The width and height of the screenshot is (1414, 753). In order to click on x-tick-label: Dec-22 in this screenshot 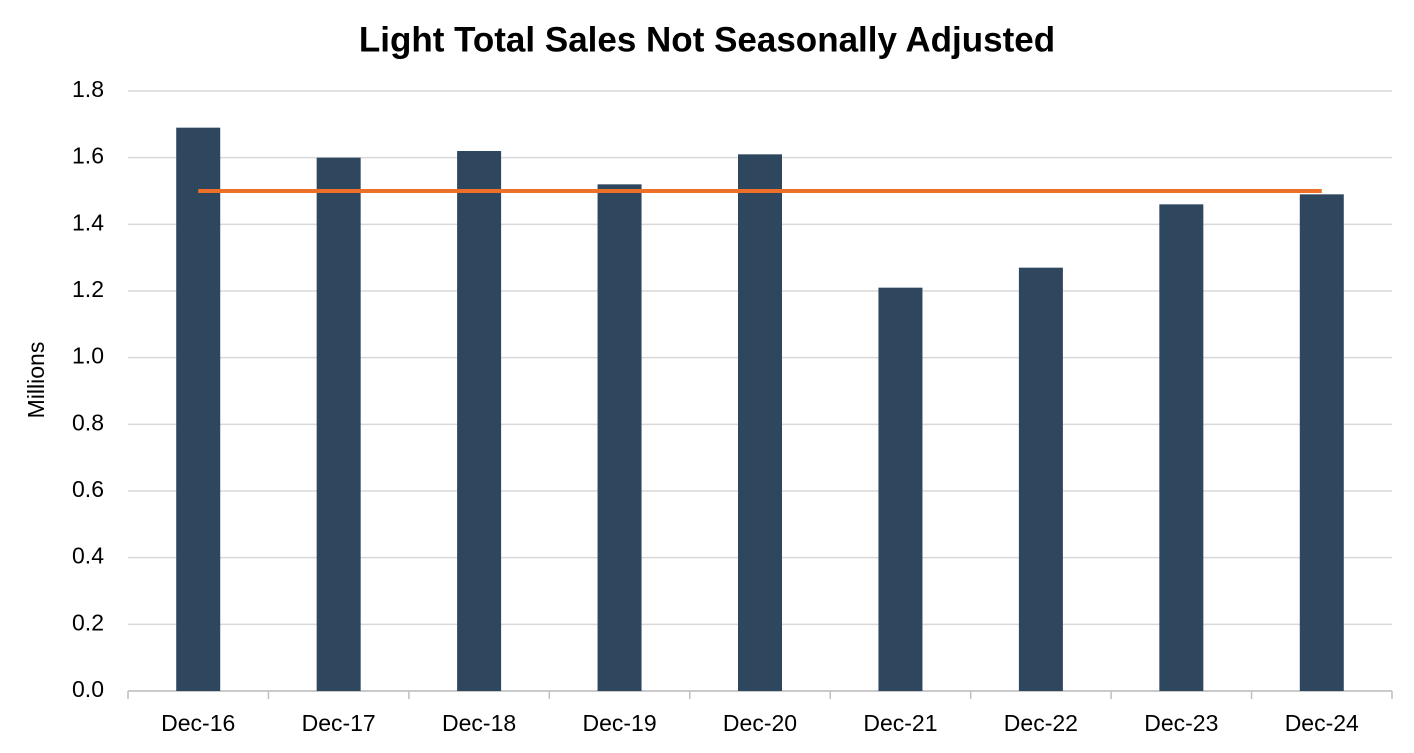, I will do `click(1041, 723)`.